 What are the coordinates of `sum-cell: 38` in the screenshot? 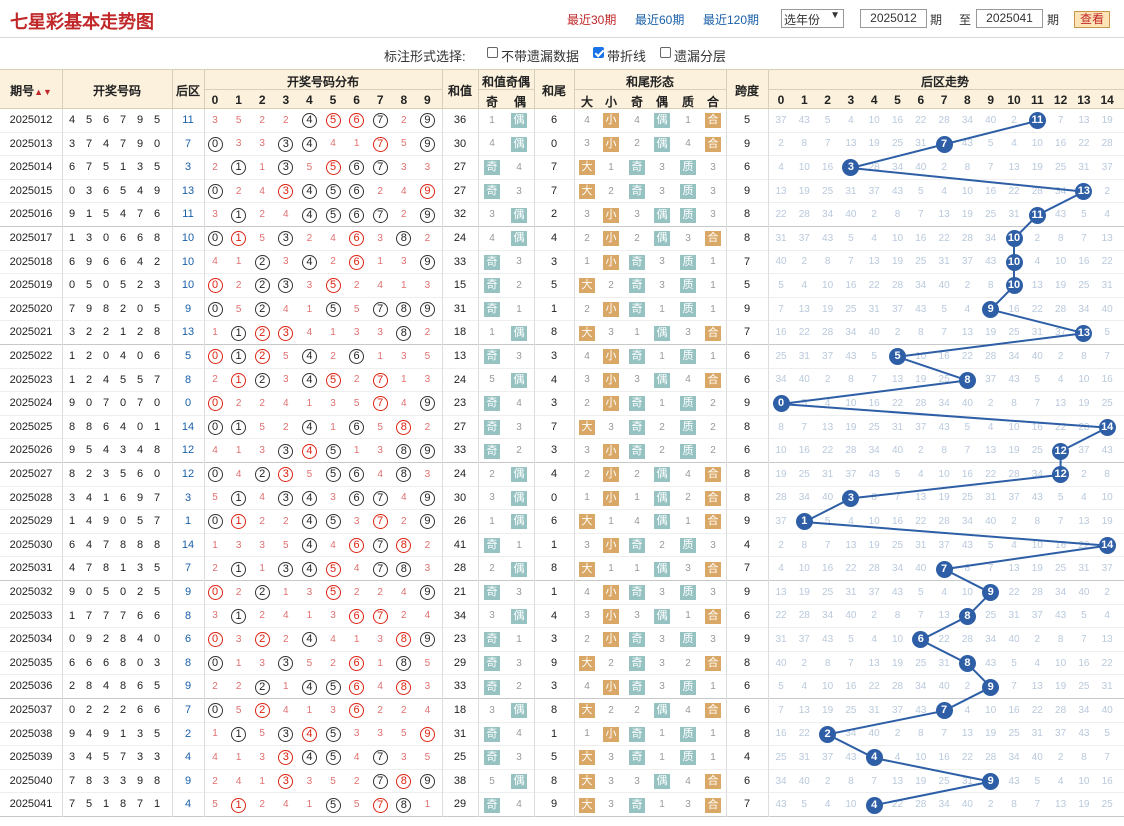 It's located at (460, 780).